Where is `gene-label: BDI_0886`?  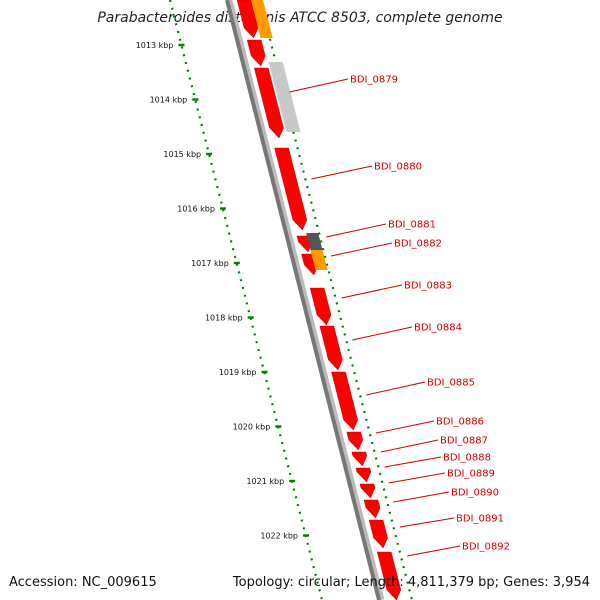 gene-label: BDI_0886 is located at coordinates (460, 422).